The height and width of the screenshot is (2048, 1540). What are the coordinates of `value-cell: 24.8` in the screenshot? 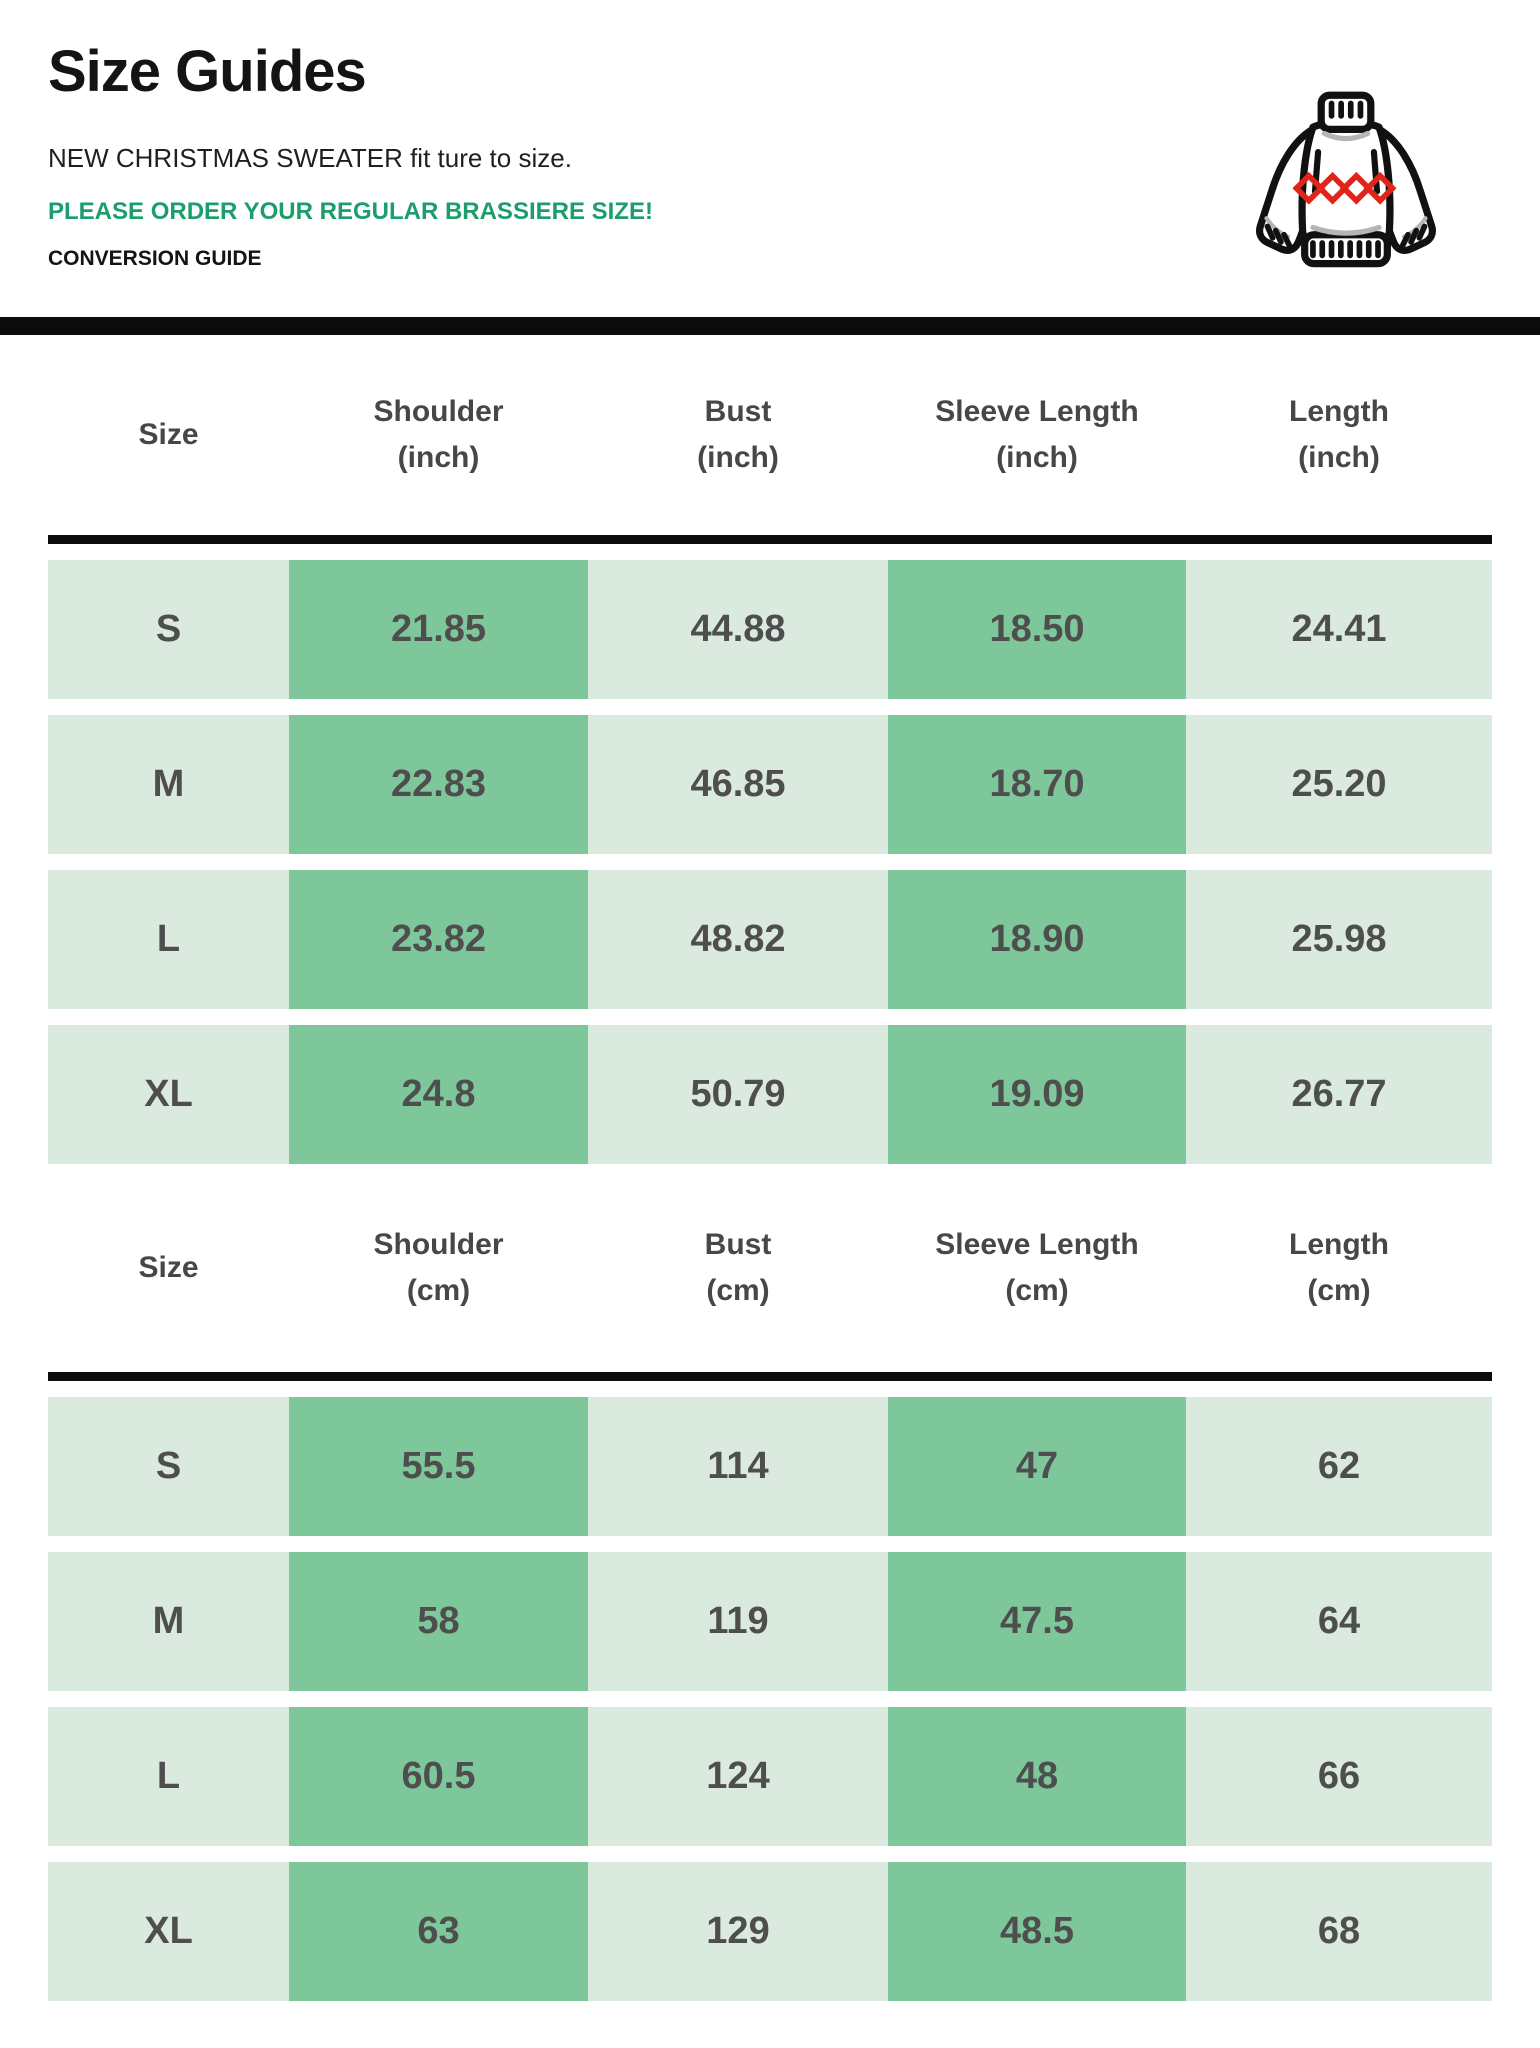 It's located at (438, 1095).